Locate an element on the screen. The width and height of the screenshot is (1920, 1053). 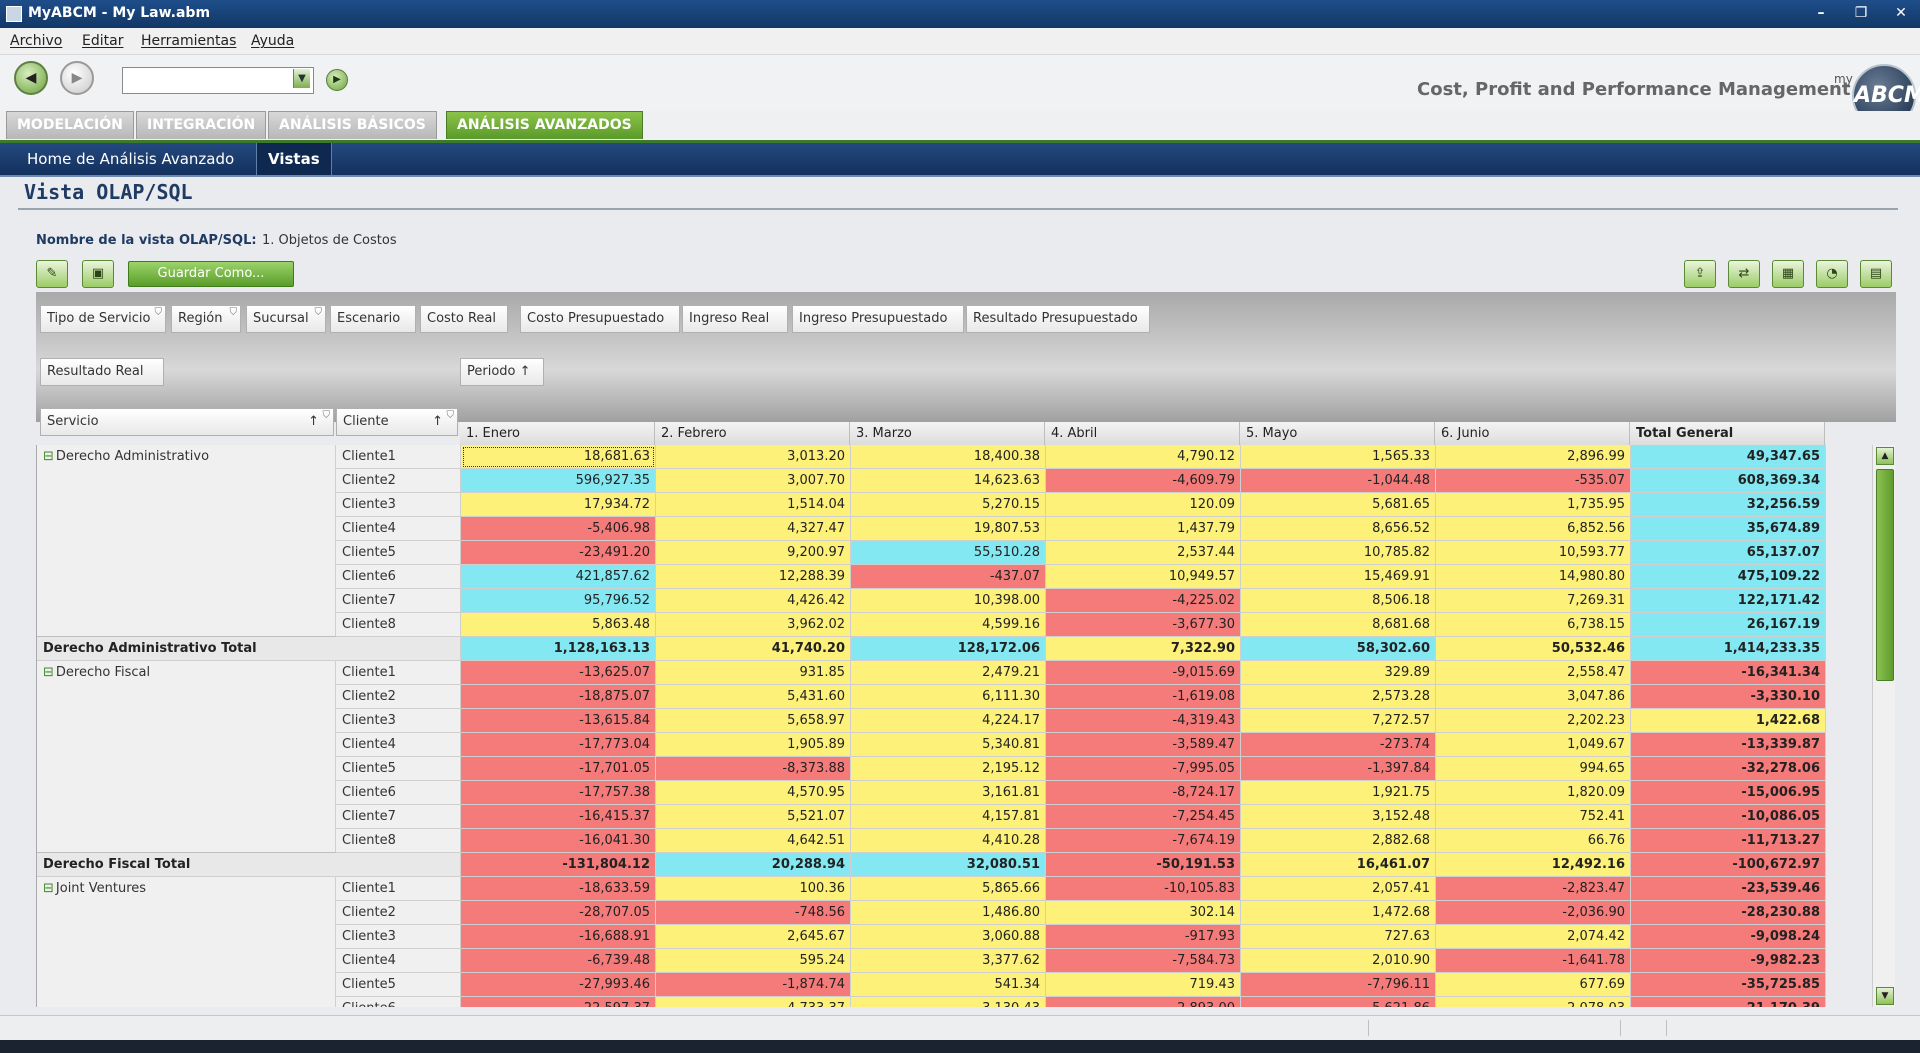
value-cell: -1,044.48 is located at coordinates (1338, 481).